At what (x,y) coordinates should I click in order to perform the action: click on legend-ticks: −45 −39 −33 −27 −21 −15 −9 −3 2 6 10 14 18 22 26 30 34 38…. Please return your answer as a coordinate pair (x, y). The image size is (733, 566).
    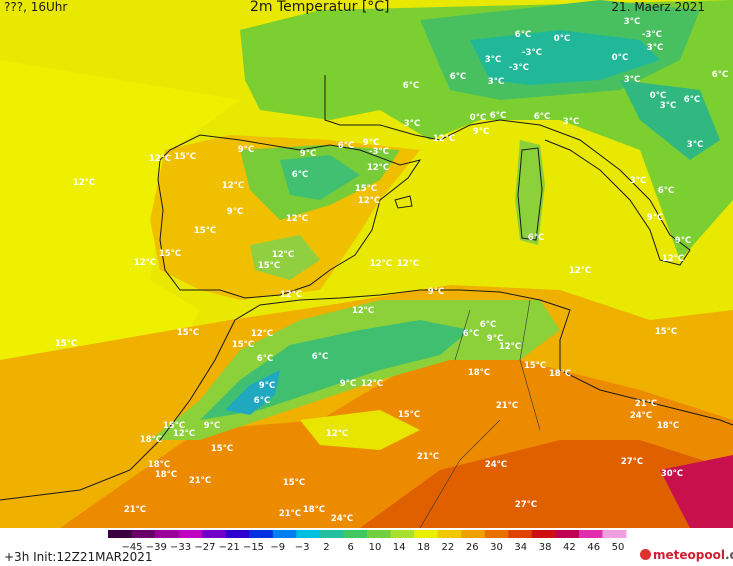
    Looking at the image, I should click on (372, 547).